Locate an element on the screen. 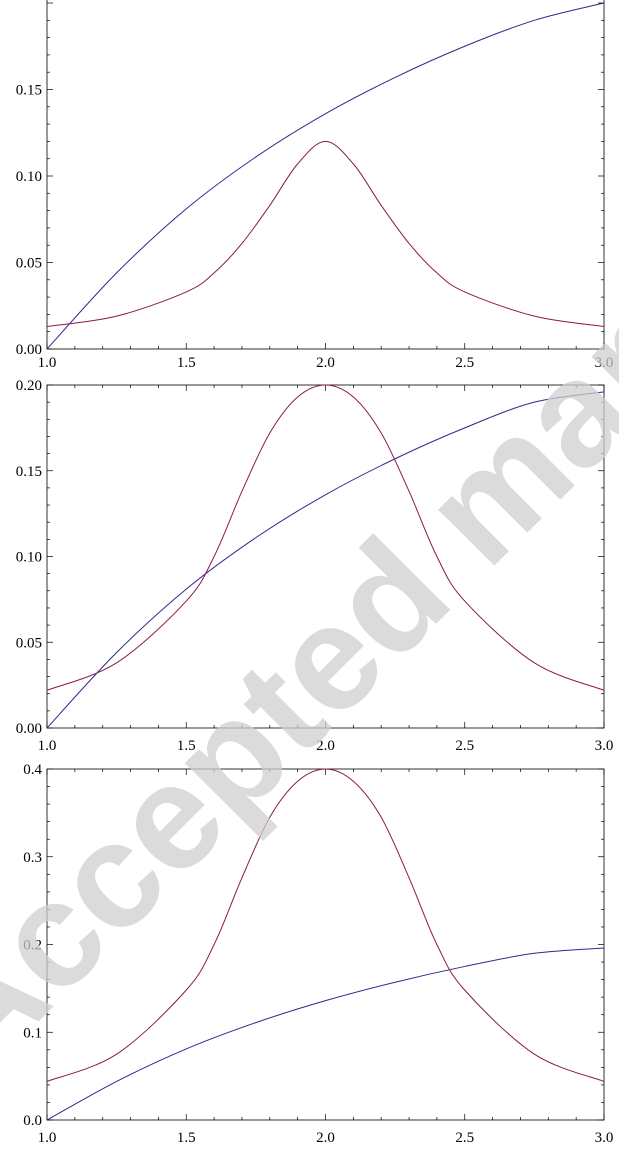 Image resolution: width=619 pixels, height=1153 pixels. y-tick-label: 0.20 is located at coordinates (29, 386).